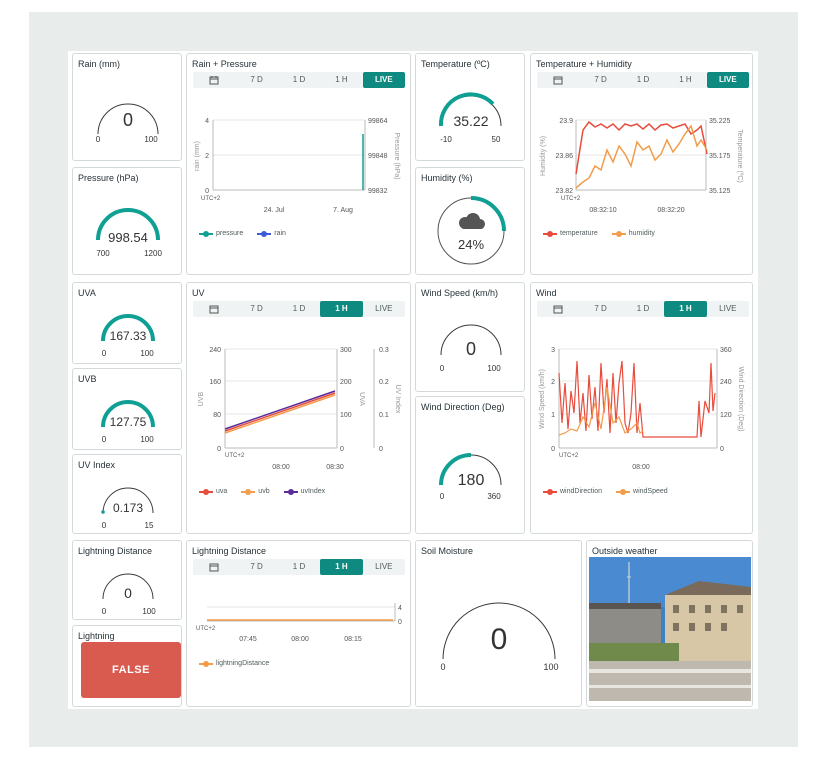 The width and height of the screenshot is (826, 769). Describe the element at coordinates (397, 399) in the screenshot. I see `y-axis-label-right: UV Index` at that location.